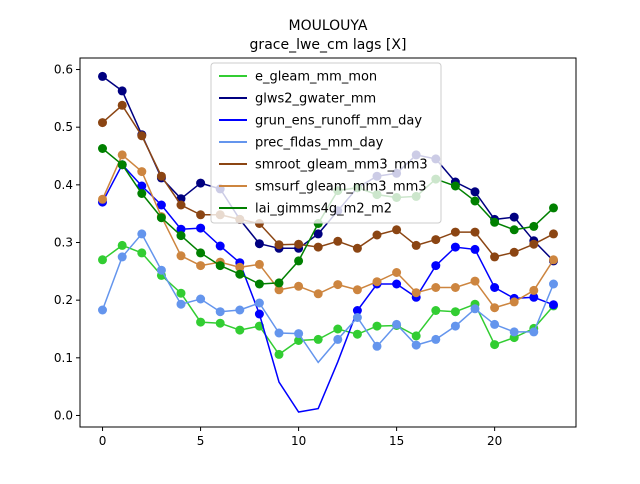 This screenshot has height=484, width=640. What do you see at coordinates (328, 26) in the screenshot?
I see `chart-title: MOULOUYA` at bounding box center [328, 26].